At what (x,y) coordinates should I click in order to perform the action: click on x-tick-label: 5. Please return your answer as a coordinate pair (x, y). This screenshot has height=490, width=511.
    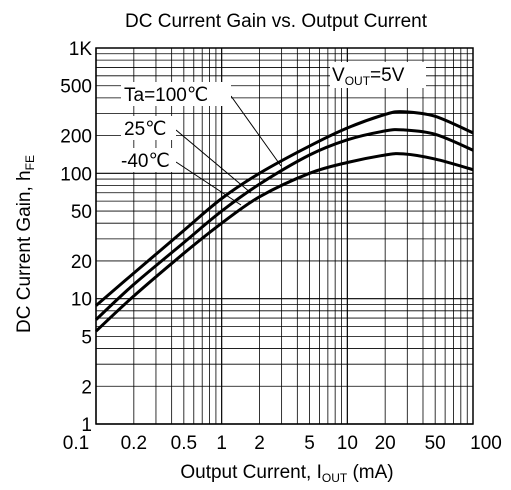
    Looking at the image, I should click on (309, 443).